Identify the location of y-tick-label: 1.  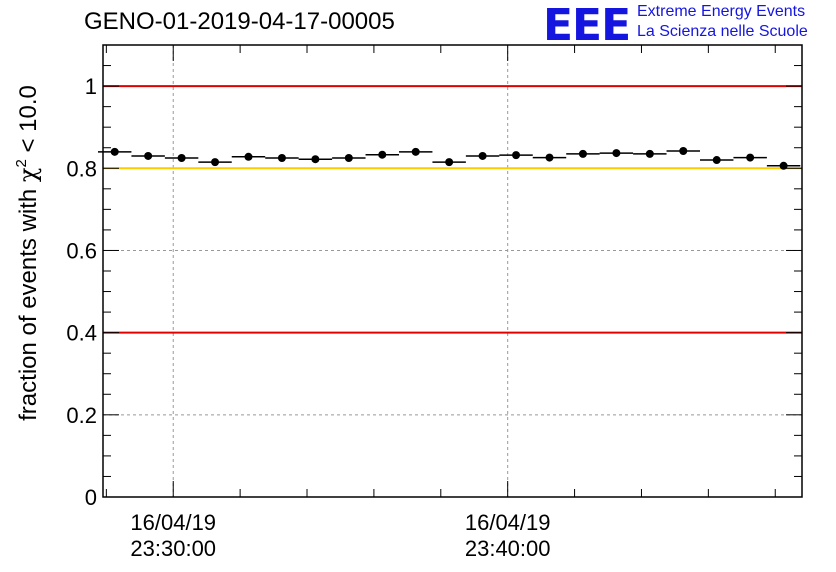
(91, 86).